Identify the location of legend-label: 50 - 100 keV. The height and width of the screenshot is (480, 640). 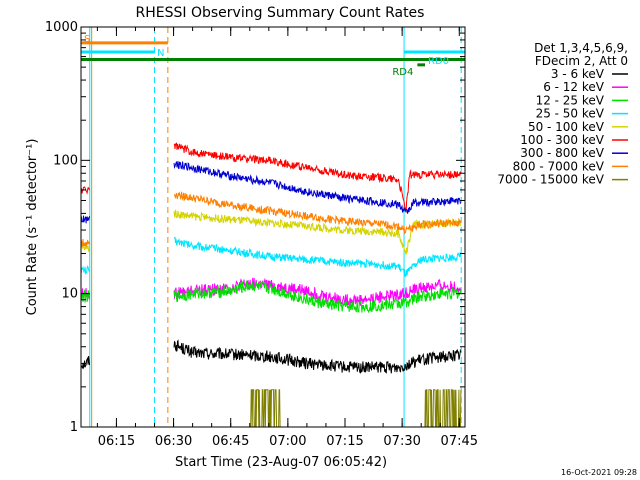
(566, 127).